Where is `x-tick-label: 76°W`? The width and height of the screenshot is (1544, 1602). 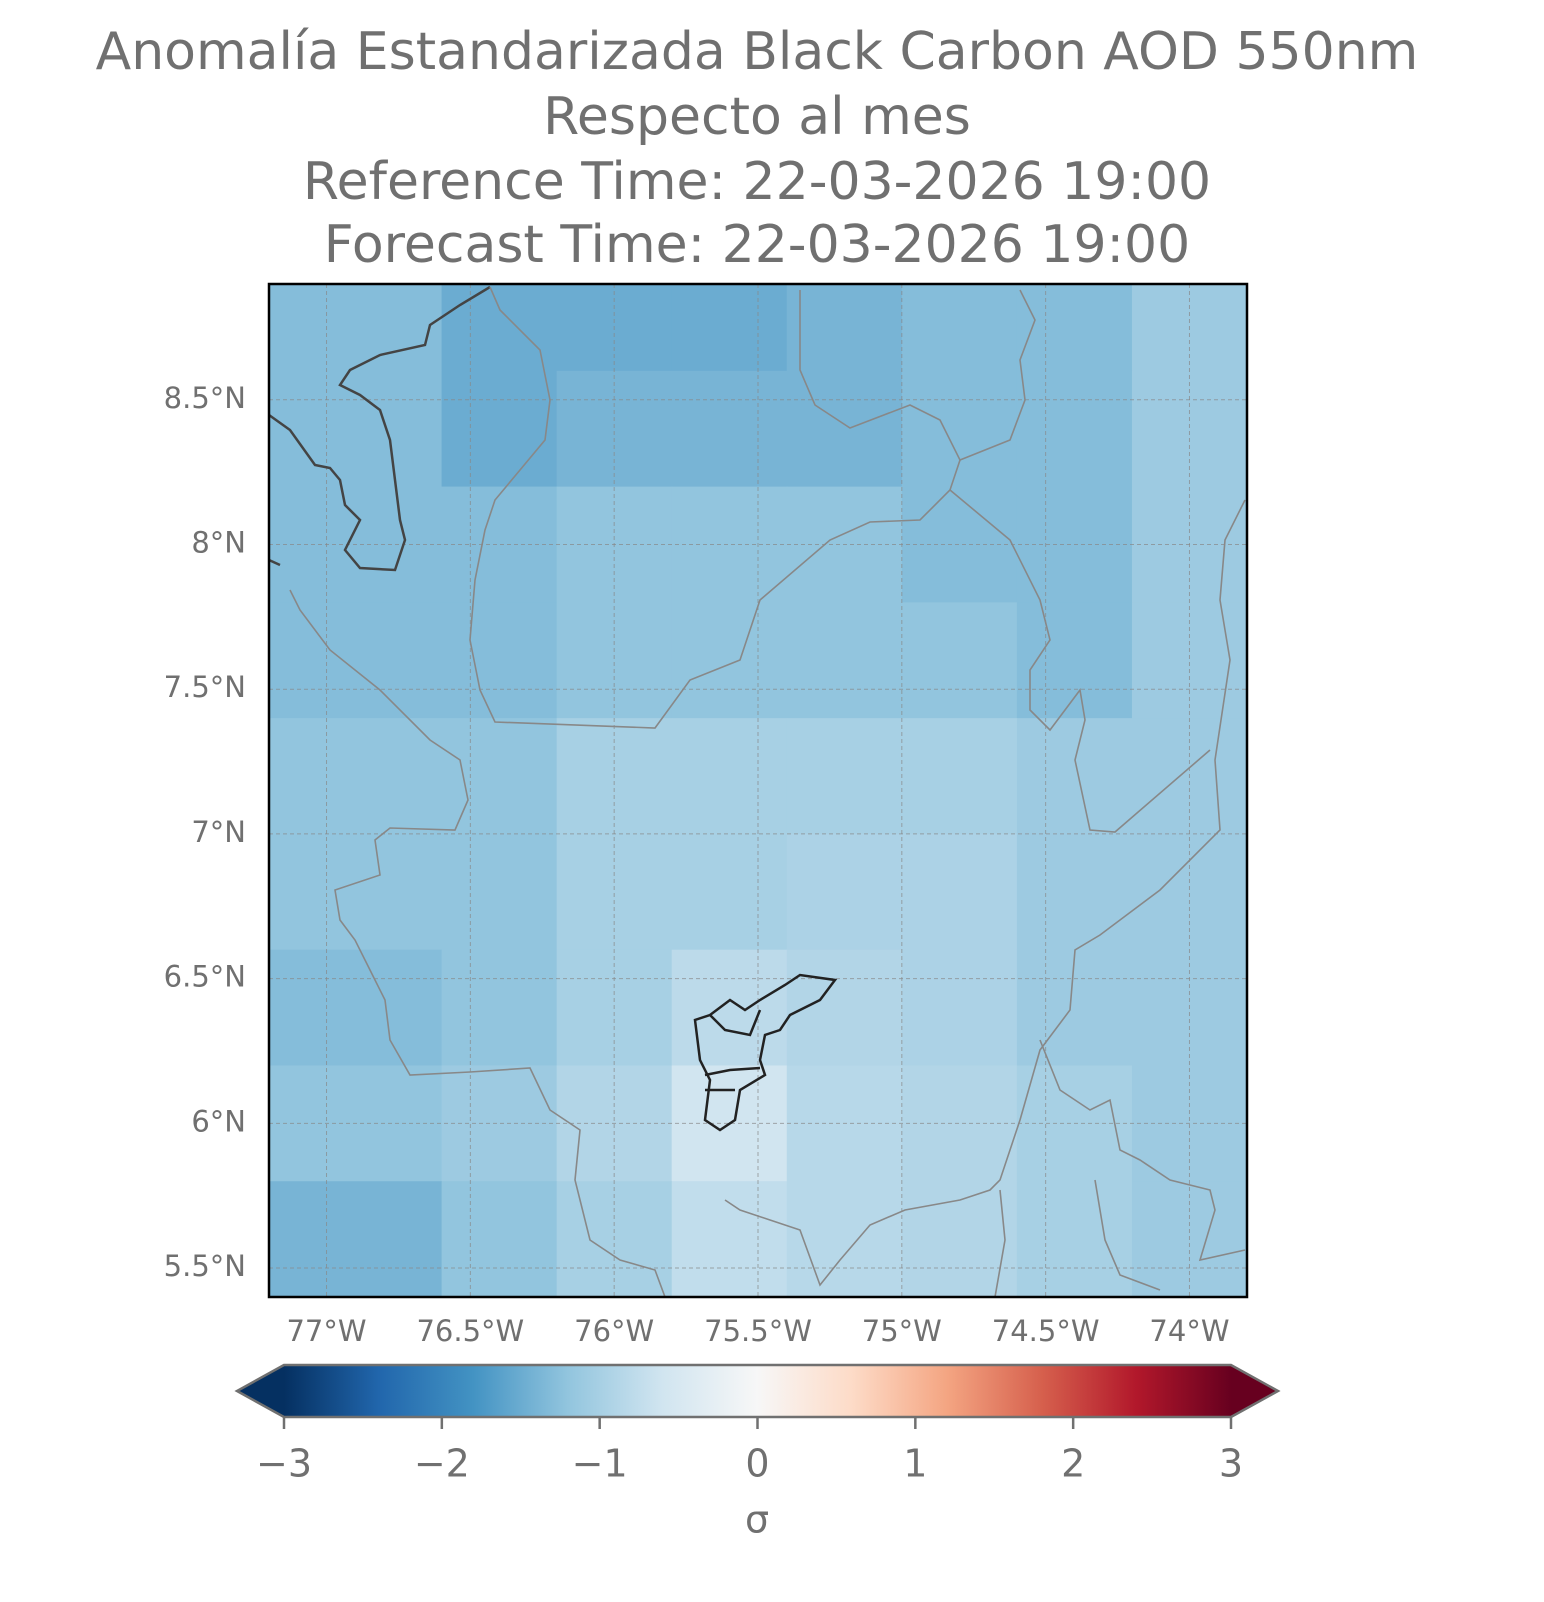 x-tick-label: 76°W is located at coordinates (614, 1331).